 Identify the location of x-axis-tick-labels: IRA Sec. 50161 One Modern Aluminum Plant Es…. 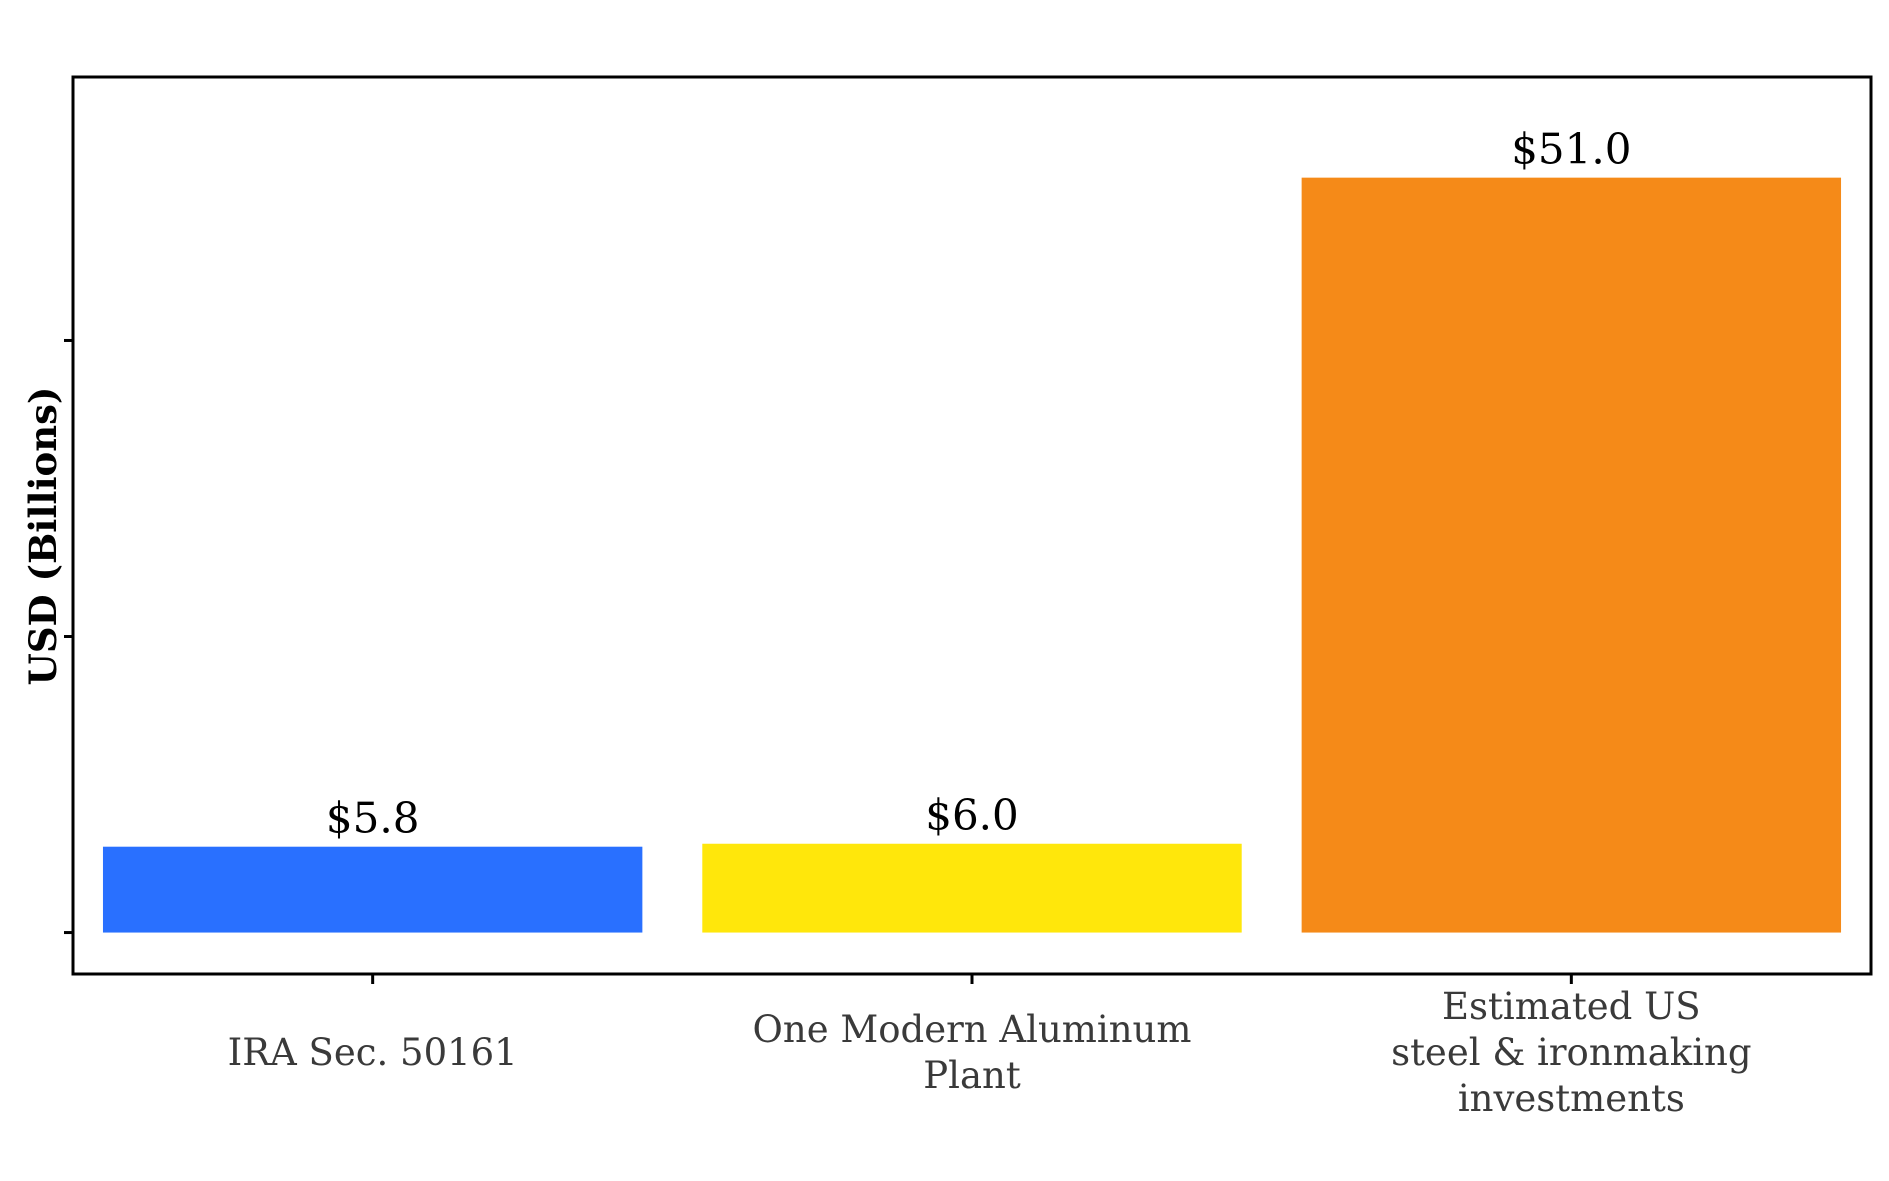
(990, 1052).